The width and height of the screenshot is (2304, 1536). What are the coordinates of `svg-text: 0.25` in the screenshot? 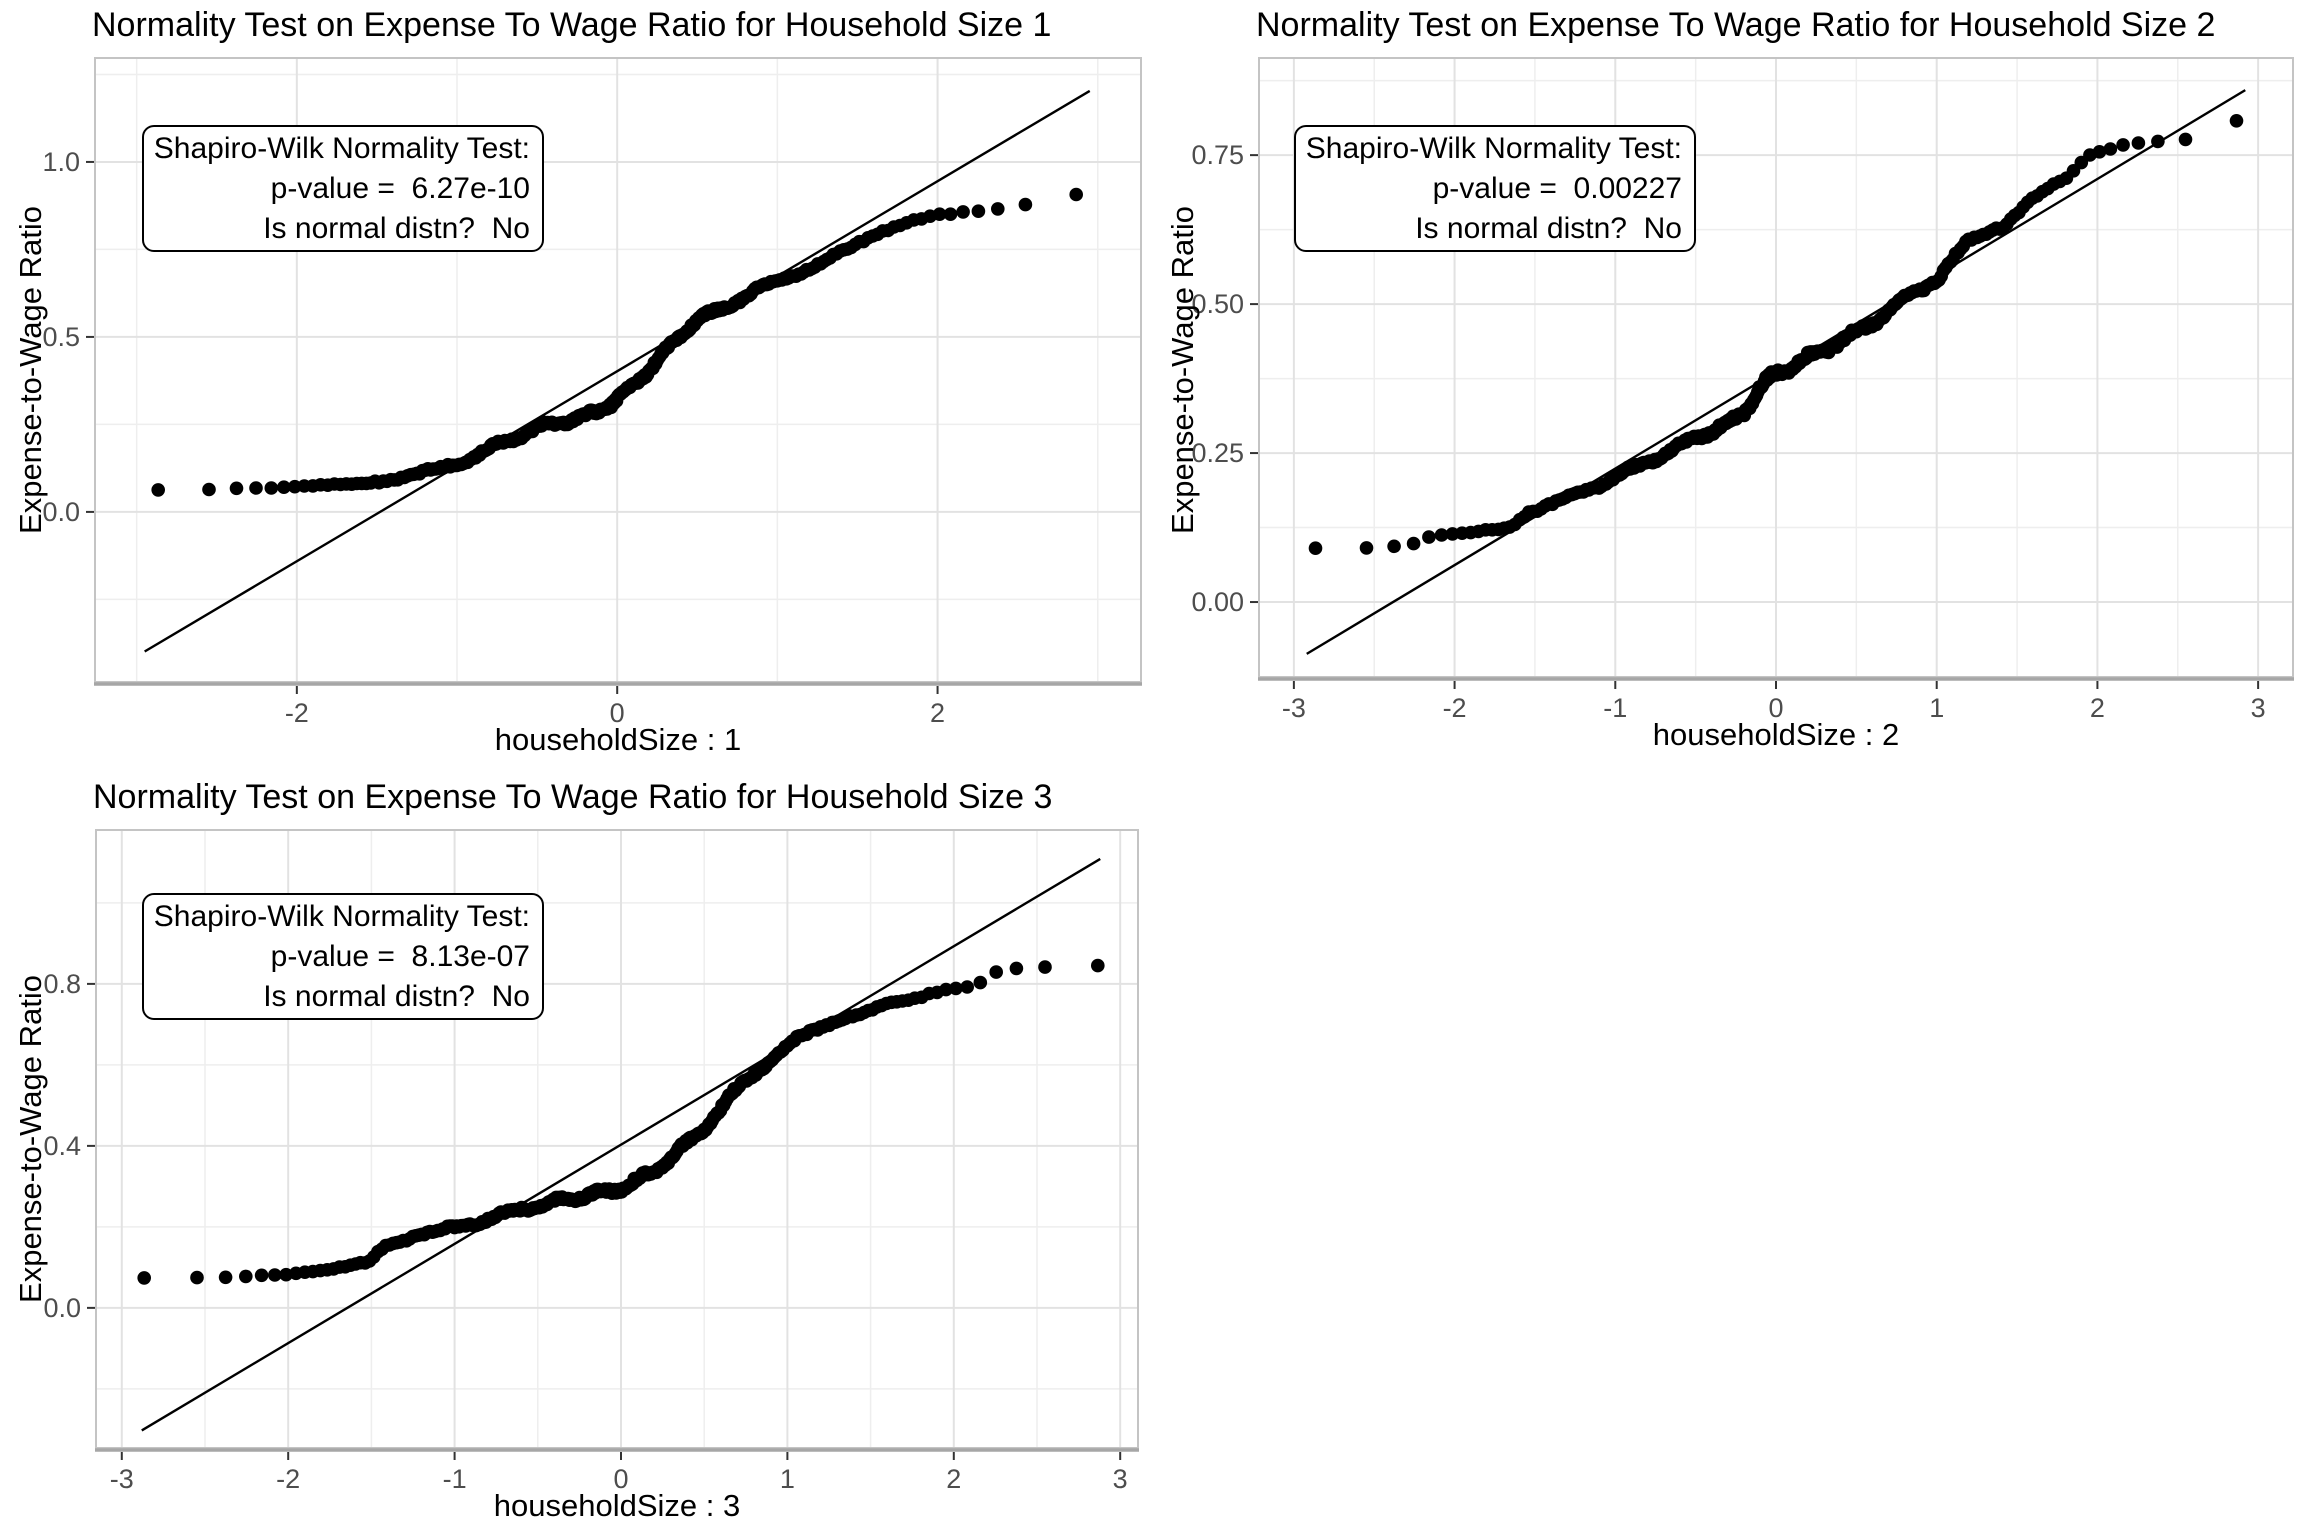 It's located at (1217, 453).